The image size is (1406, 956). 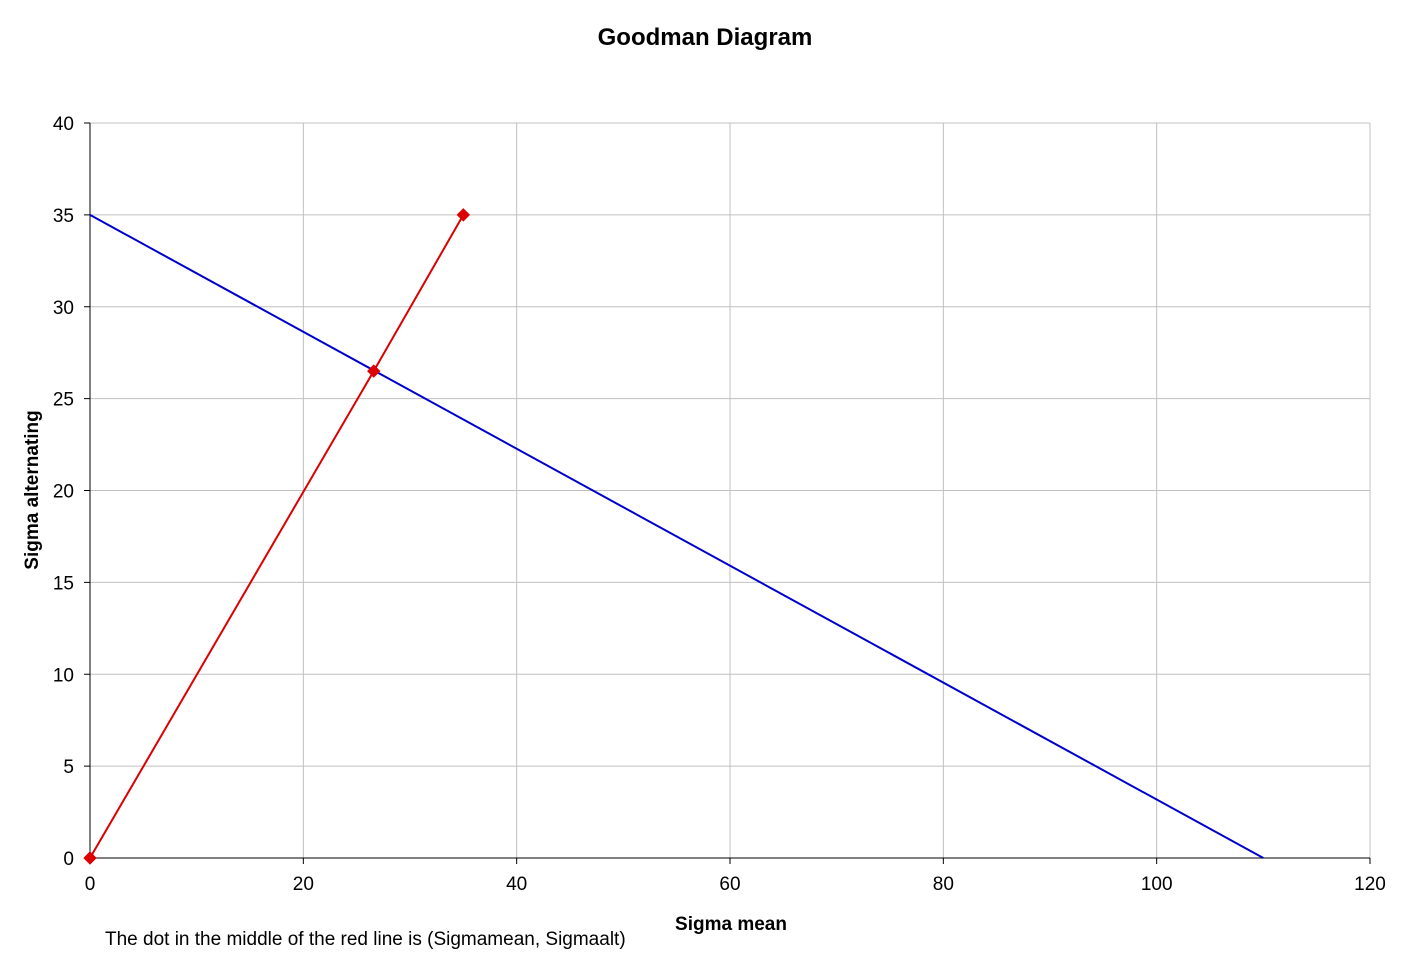 What do you see at coordinates (32, 489) in the screenshot?
I see `y-axis-label: Sigma alternating` at bounding box center [32, 489].